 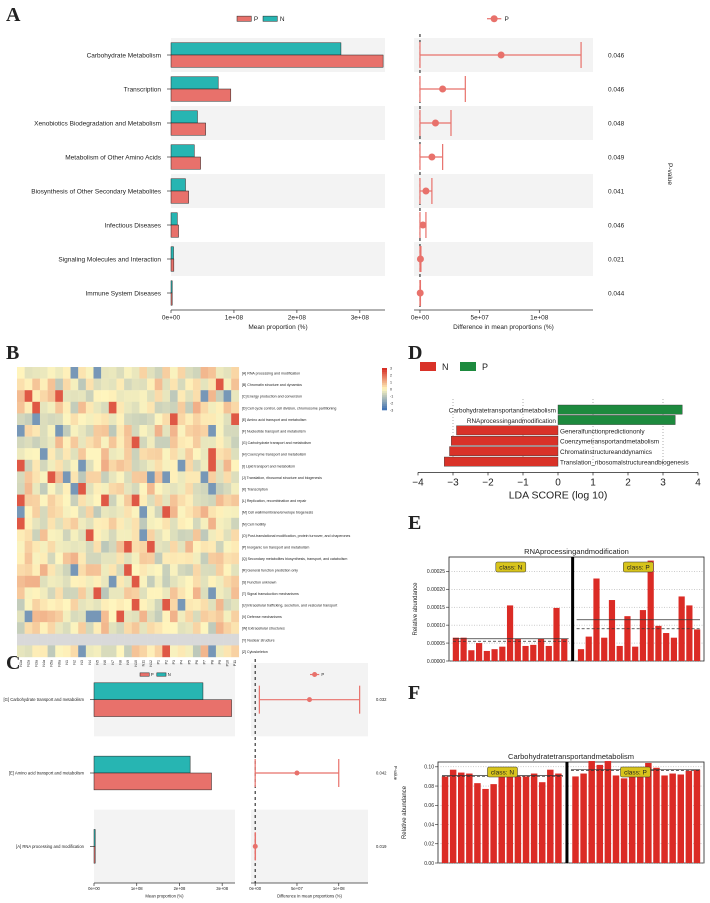 I want to click on lda-label: Coenzymetransportandmetabolism, so click(x=609, y=442).